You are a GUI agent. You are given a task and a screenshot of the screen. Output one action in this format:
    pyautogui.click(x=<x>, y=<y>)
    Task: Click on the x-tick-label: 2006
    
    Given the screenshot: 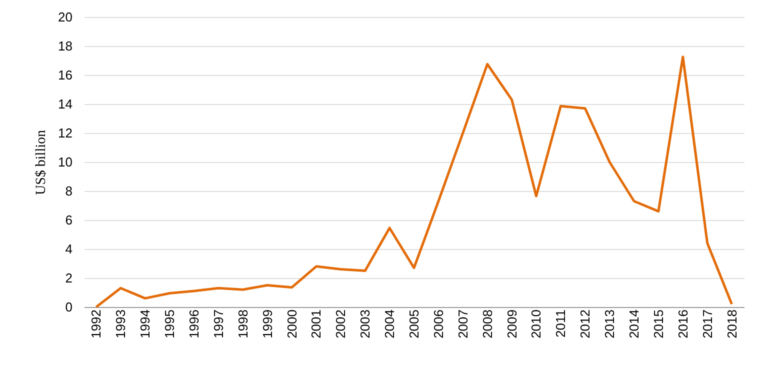 What is the action you would take?
    pyautogui.click(x=438, y=324)
    